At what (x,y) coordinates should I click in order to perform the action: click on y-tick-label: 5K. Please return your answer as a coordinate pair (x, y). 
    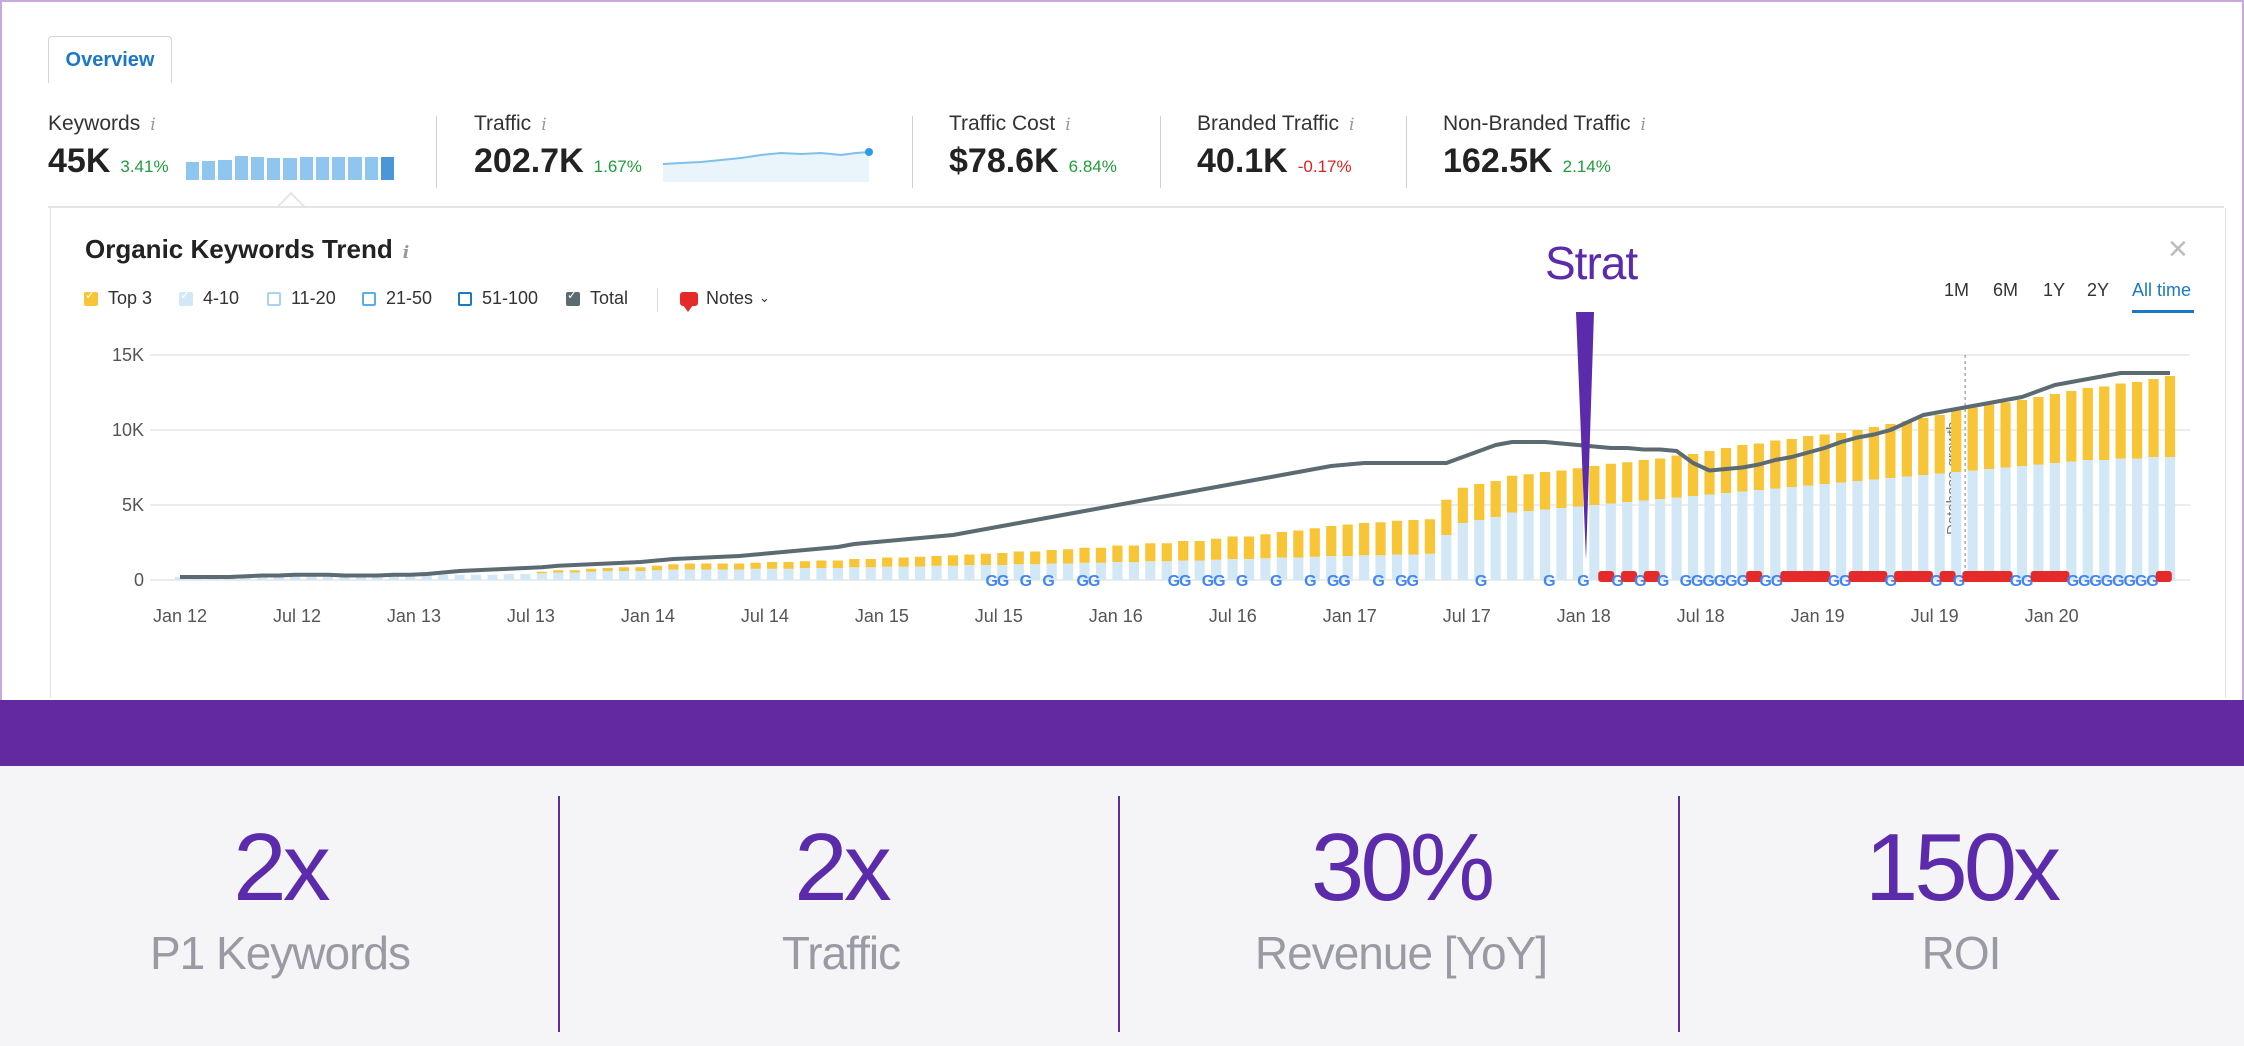
    Looking at the image, I should click on (133, 505).